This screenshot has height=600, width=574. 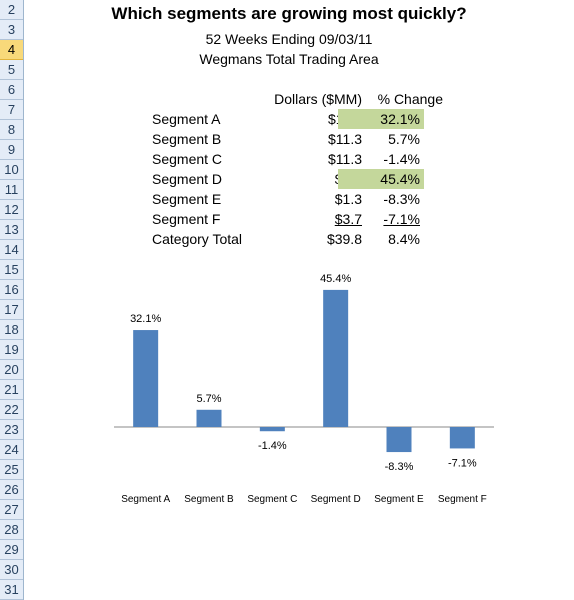 What do you see at coordinates (11, 250) in the screenshot?
I see `row-header: 14` at bounding box center [11, 250].